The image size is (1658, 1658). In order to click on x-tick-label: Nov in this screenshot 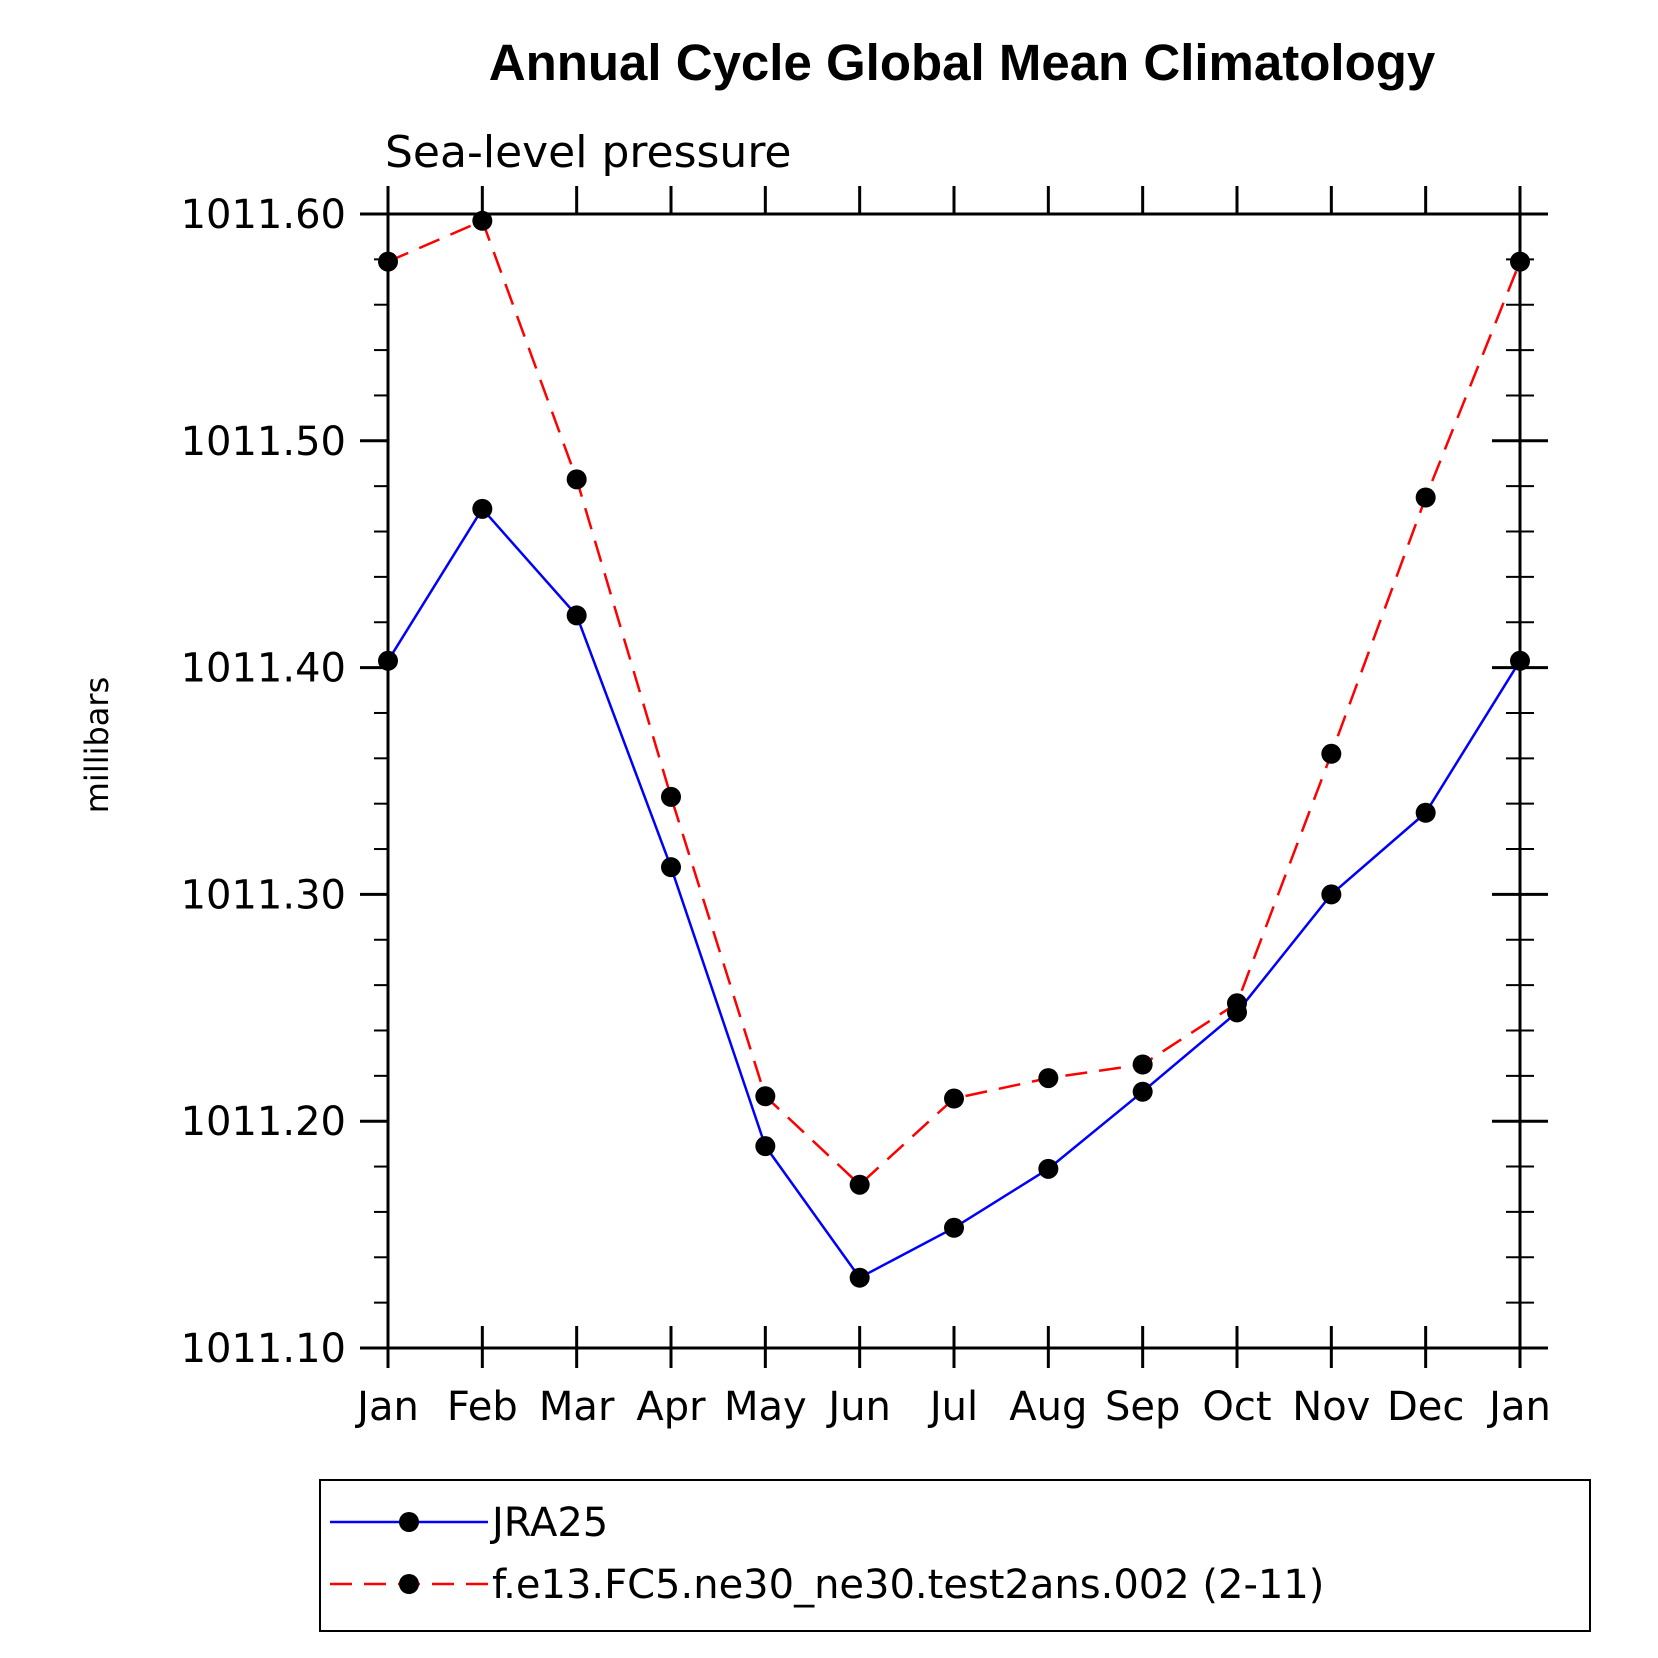, I will do `click(1331, 1407)`.